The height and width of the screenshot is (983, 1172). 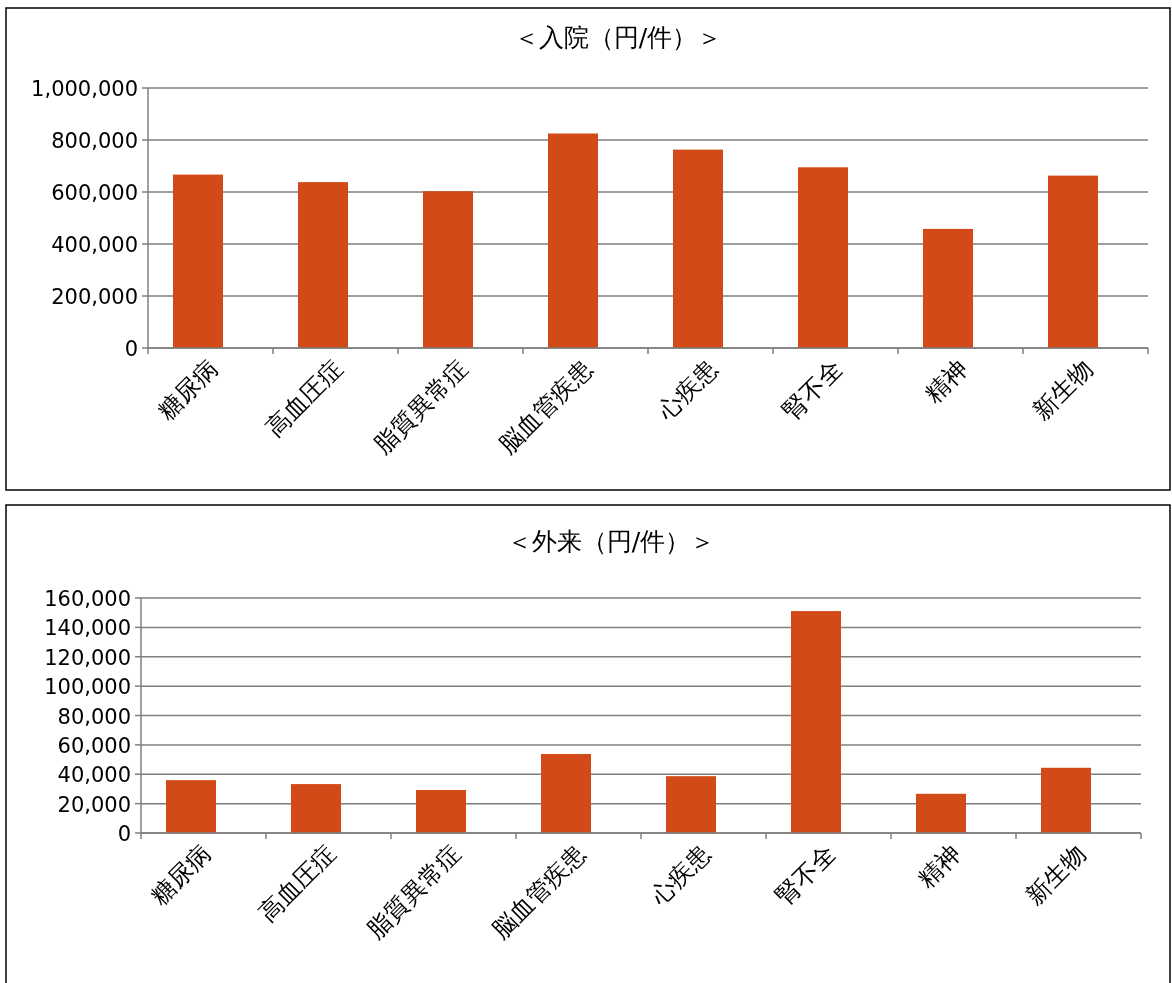 What do you see at coordinates (94, 745) in the screenshot?
I see `y-tick-label: 60,000` at bounding box center [94, 745].